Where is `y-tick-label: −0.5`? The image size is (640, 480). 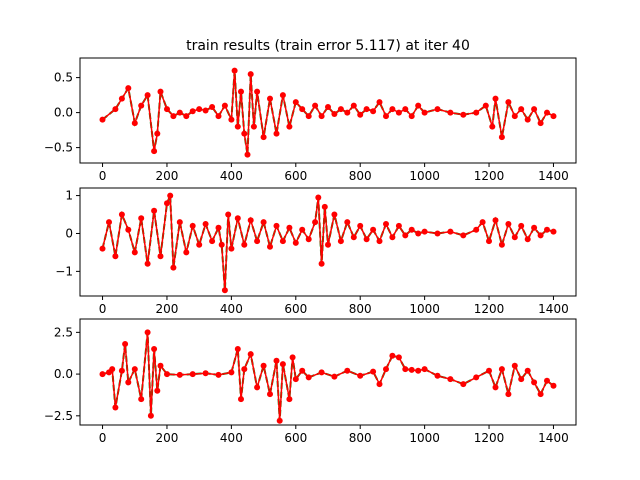
y-tick-label: −0.5 is located at coordinates (58, 148).